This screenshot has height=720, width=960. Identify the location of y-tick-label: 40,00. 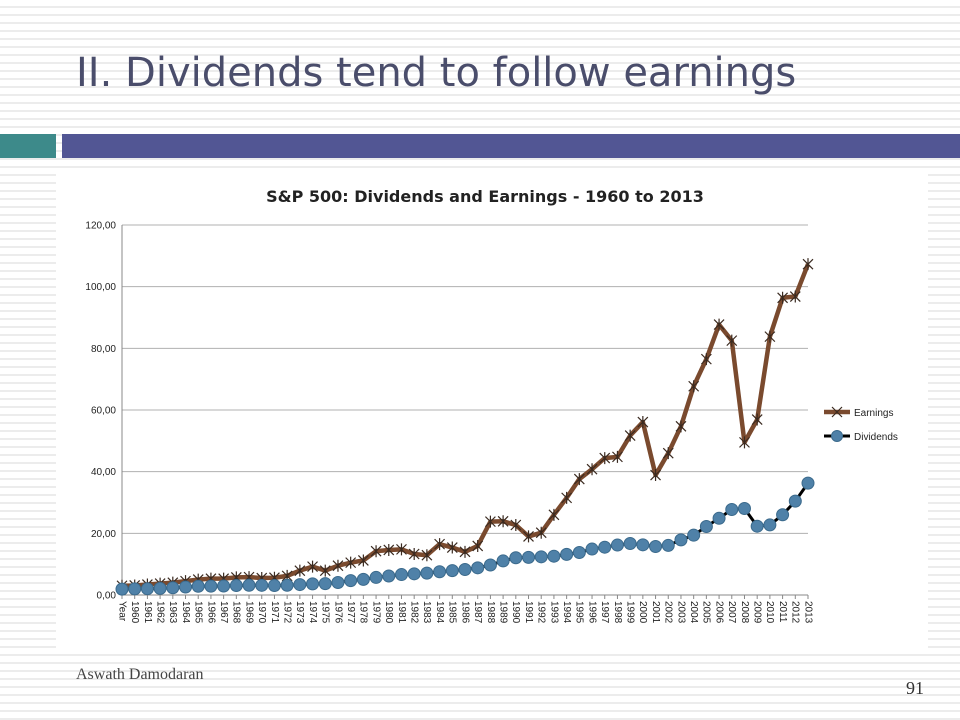
(103, 472).